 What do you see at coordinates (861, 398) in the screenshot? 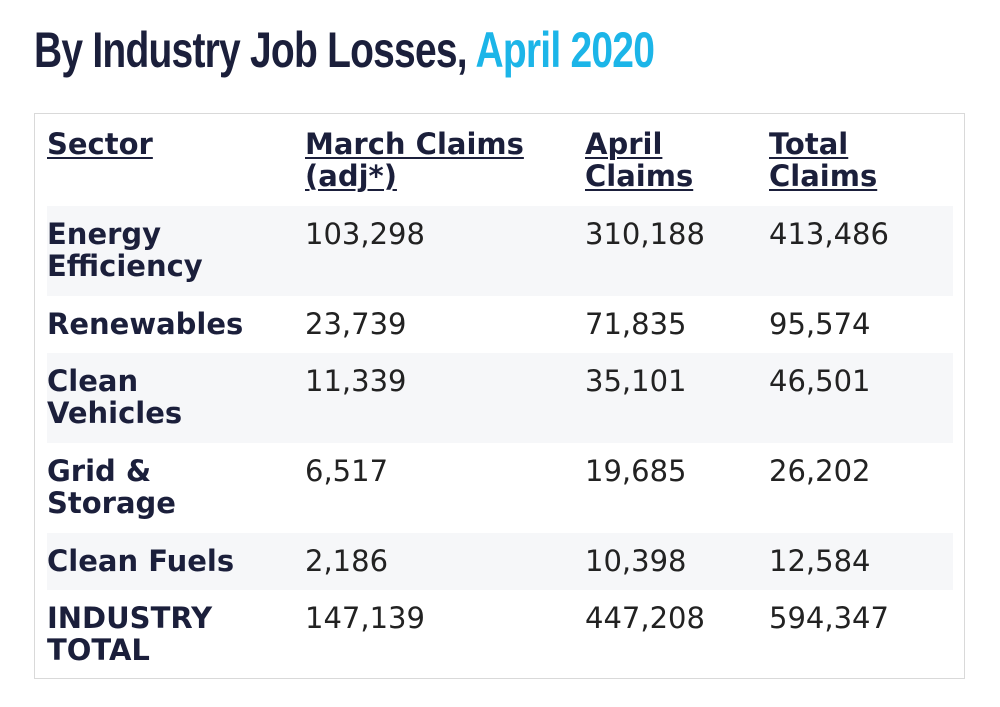
I see `total-claims-cell: 46,501` at bounding box center [861, 398].